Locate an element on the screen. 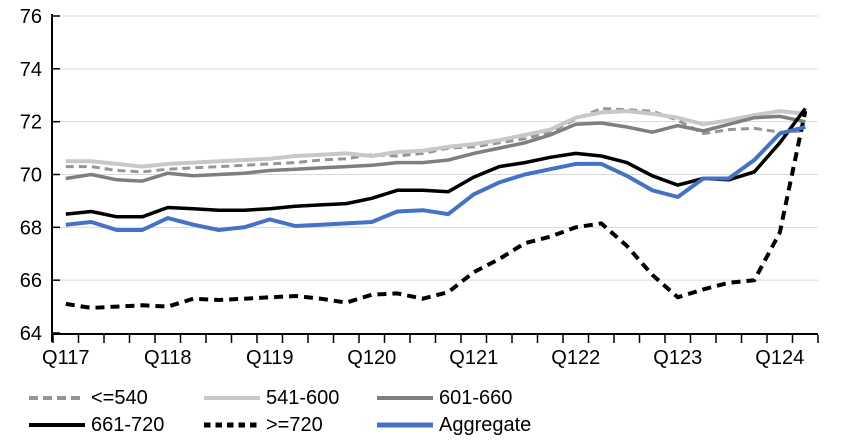 This screenshot has width=852, height=441. svg-text: 68 is located at coordinates (31, 228).